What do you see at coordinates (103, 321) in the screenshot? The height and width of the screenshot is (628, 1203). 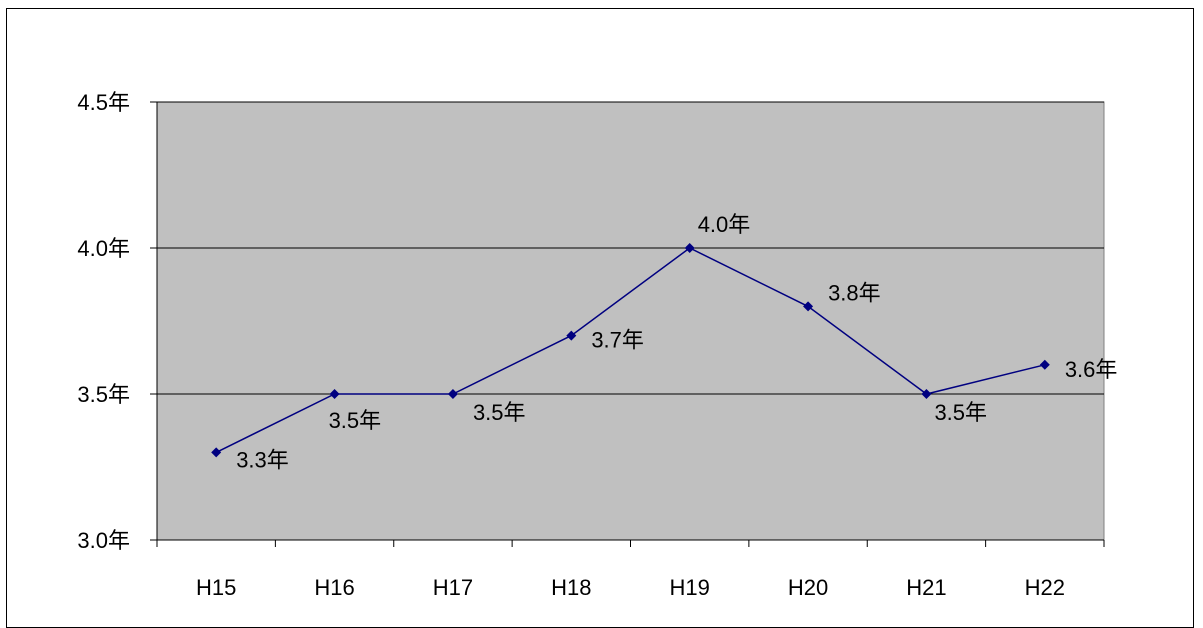 I see `y-axis-tick-labels: 3.0年 3.5年 4.0年 4.5年` at bounding box center [103, 321].